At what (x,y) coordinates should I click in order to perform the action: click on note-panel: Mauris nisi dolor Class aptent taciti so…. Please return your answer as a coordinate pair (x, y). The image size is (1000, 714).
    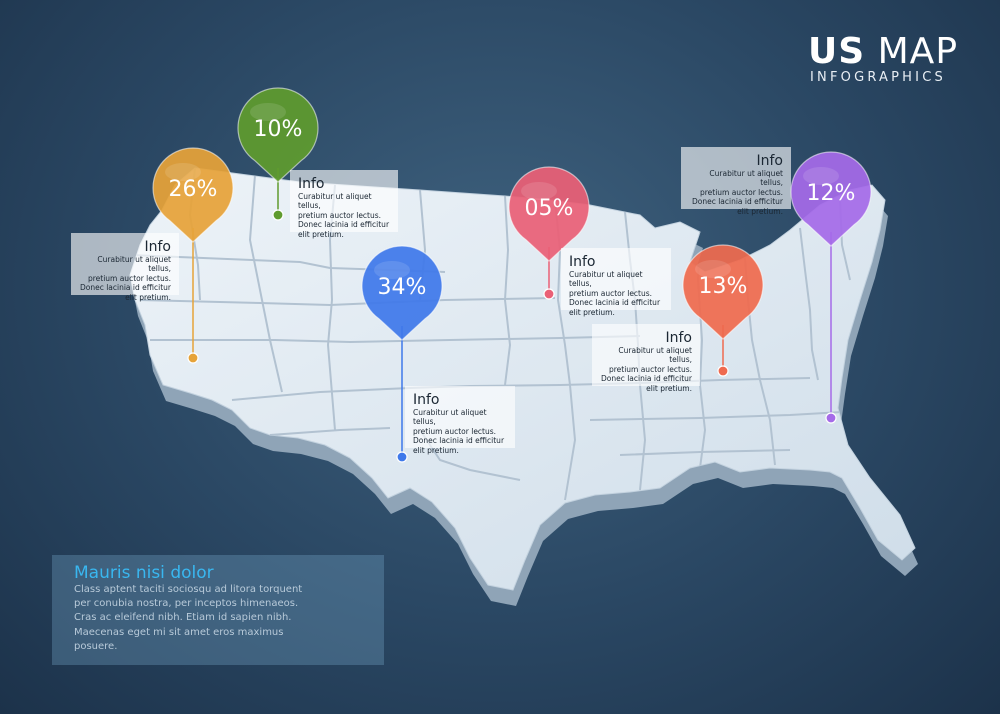
    Looking at the image, I should click on (218, 610).